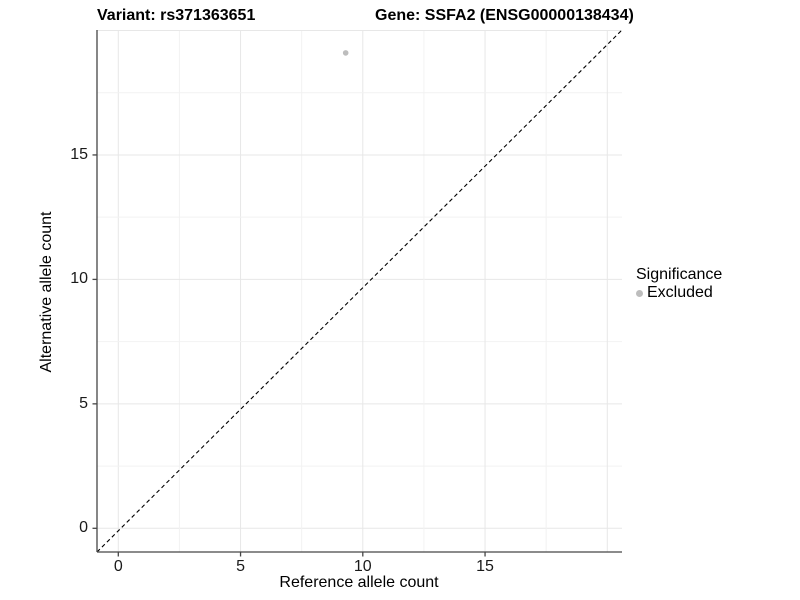 Image resolution: width=800 pixels, height=600 pixels. What do you see at coordinates (485, 566) in the screenshot?
I see `x-tick-label: 15` at bounding box center [485, 566].